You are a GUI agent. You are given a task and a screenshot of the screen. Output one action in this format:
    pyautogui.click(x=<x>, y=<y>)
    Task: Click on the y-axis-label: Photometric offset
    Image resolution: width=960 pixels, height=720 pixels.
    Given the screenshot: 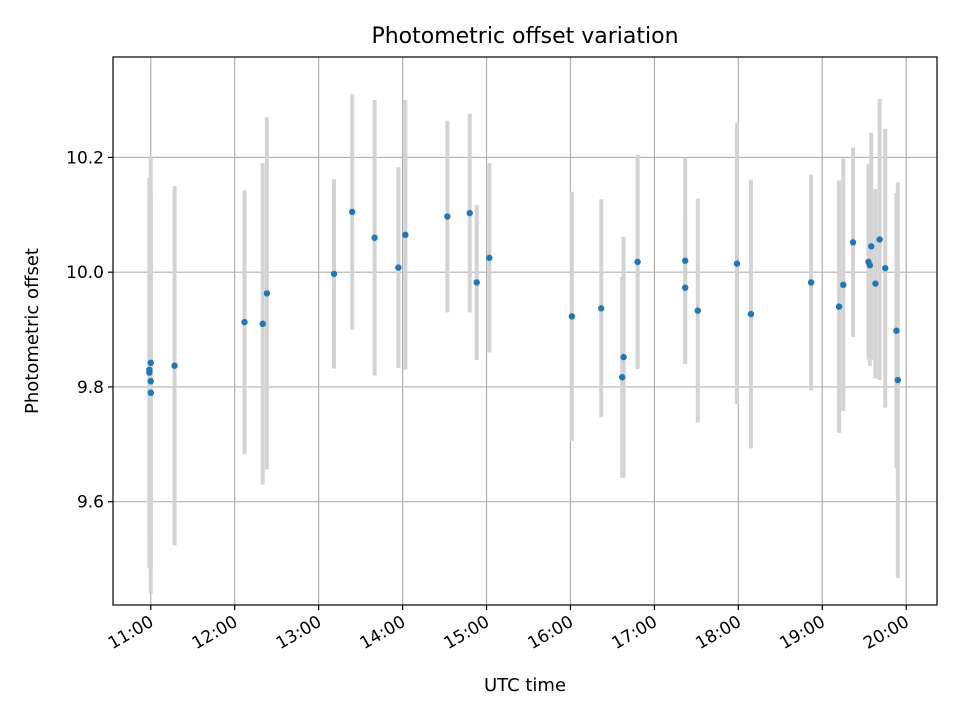 What is the action you would take?
    pyautogui.click(x=32, y=331)
    